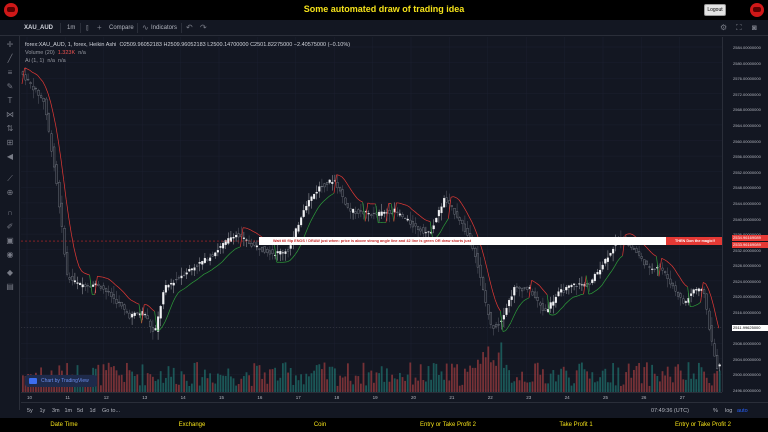 Image resolution: width=768 pixels, height=432 pixels. Describe the element at coordinates (222, 397) in the screenshot. I see `time-tick-label: 15` at that location.